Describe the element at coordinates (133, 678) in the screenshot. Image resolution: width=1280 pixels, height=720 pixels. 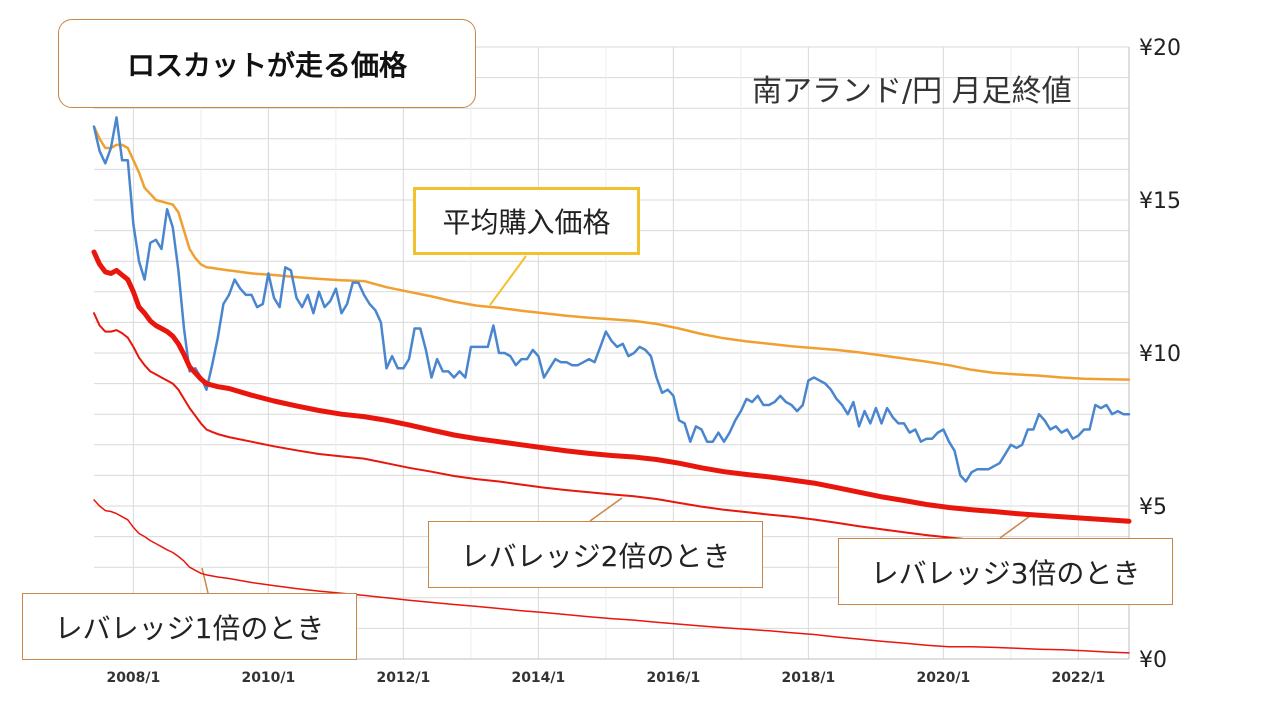
I see `x-tick-label: 2008/1` at that location.